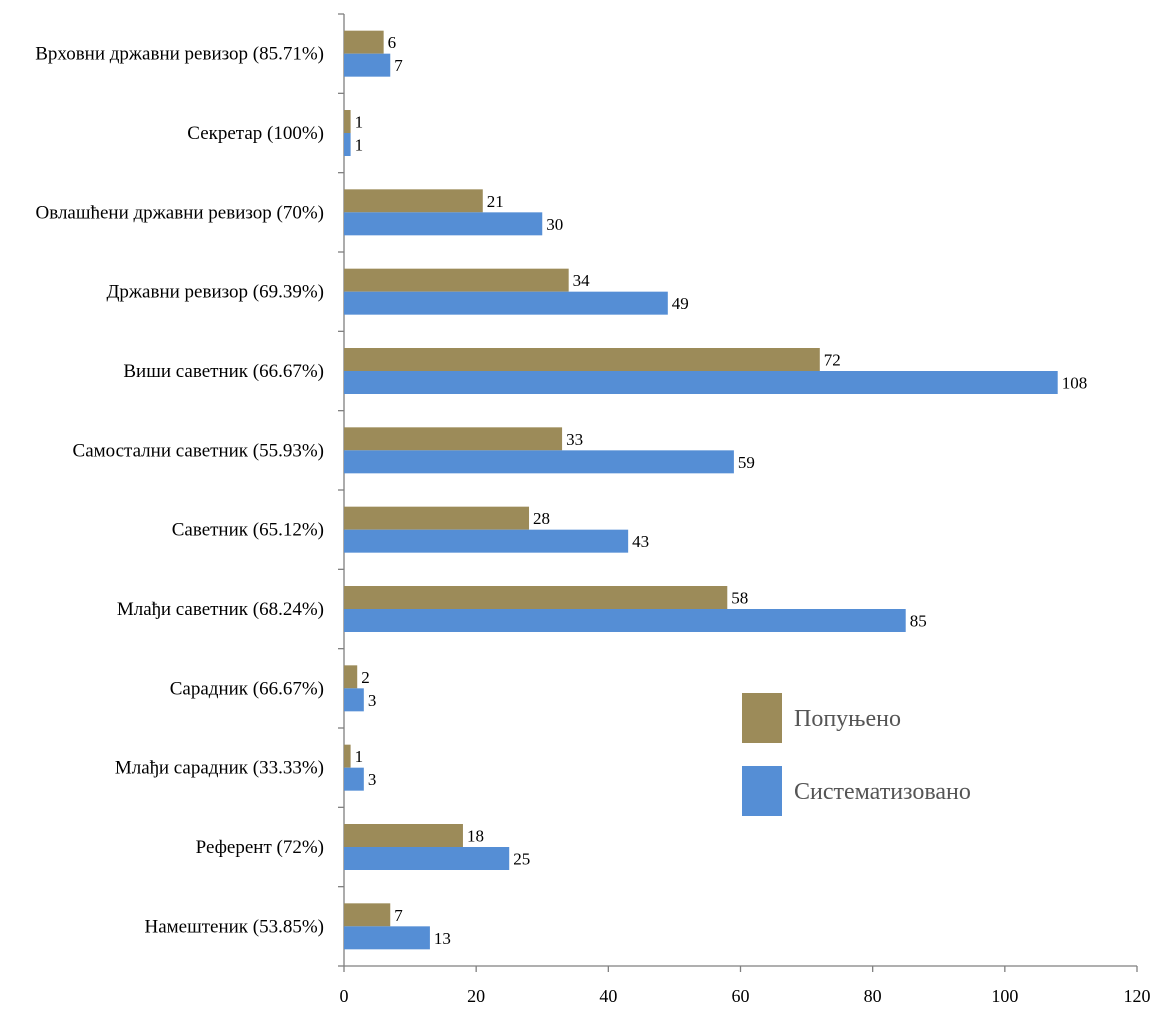 The width and height of the screenshot is (1157, 1009). What do you see at coordinates (1004, 996) in the screenshot?
I see `x-tick-label: 100` at bounding box center [1004, 996].